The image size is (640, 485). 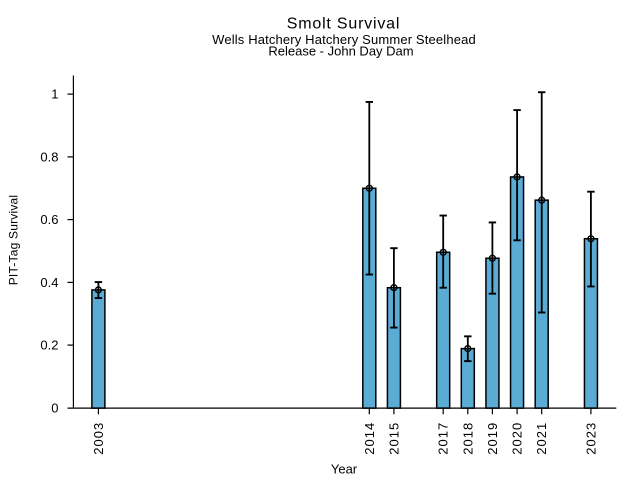 I want to click on svg-text: 1, so click(x=54, y=94).